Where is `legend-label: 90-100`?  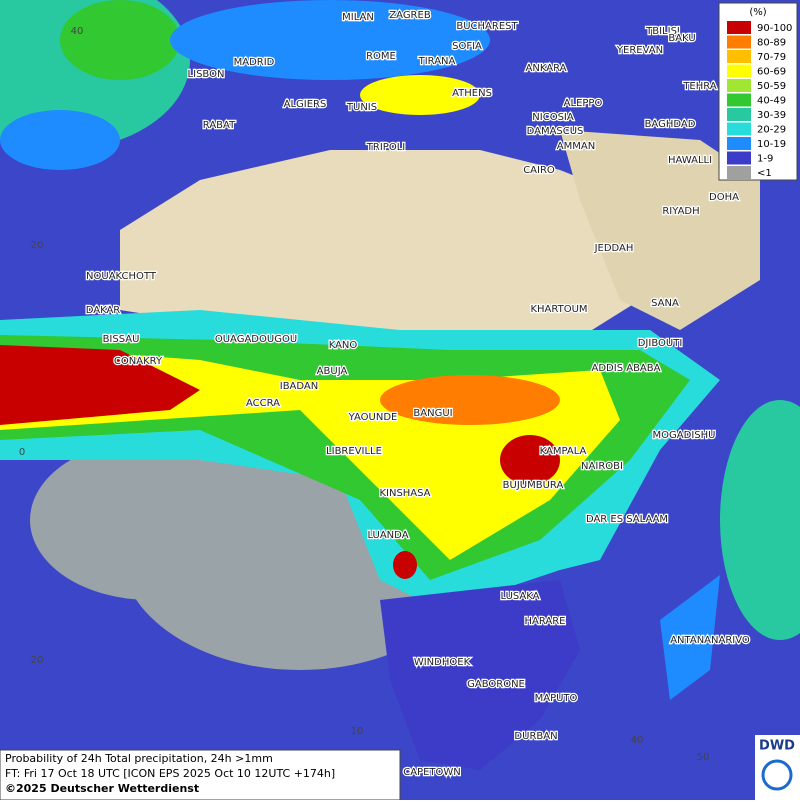
legend-label: 90-100 is located at coordinates (774, 28).